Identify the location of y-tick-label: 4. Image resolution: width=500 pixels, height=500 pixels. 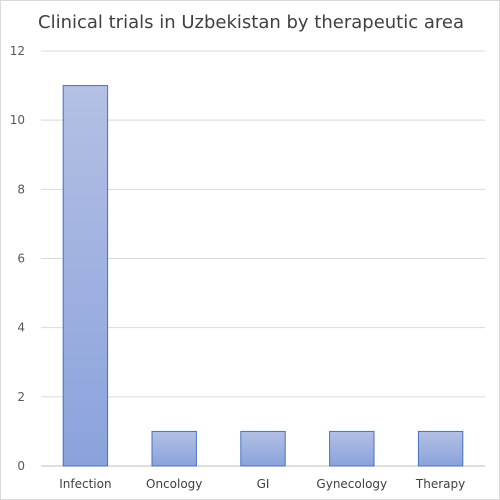
(21, 328).